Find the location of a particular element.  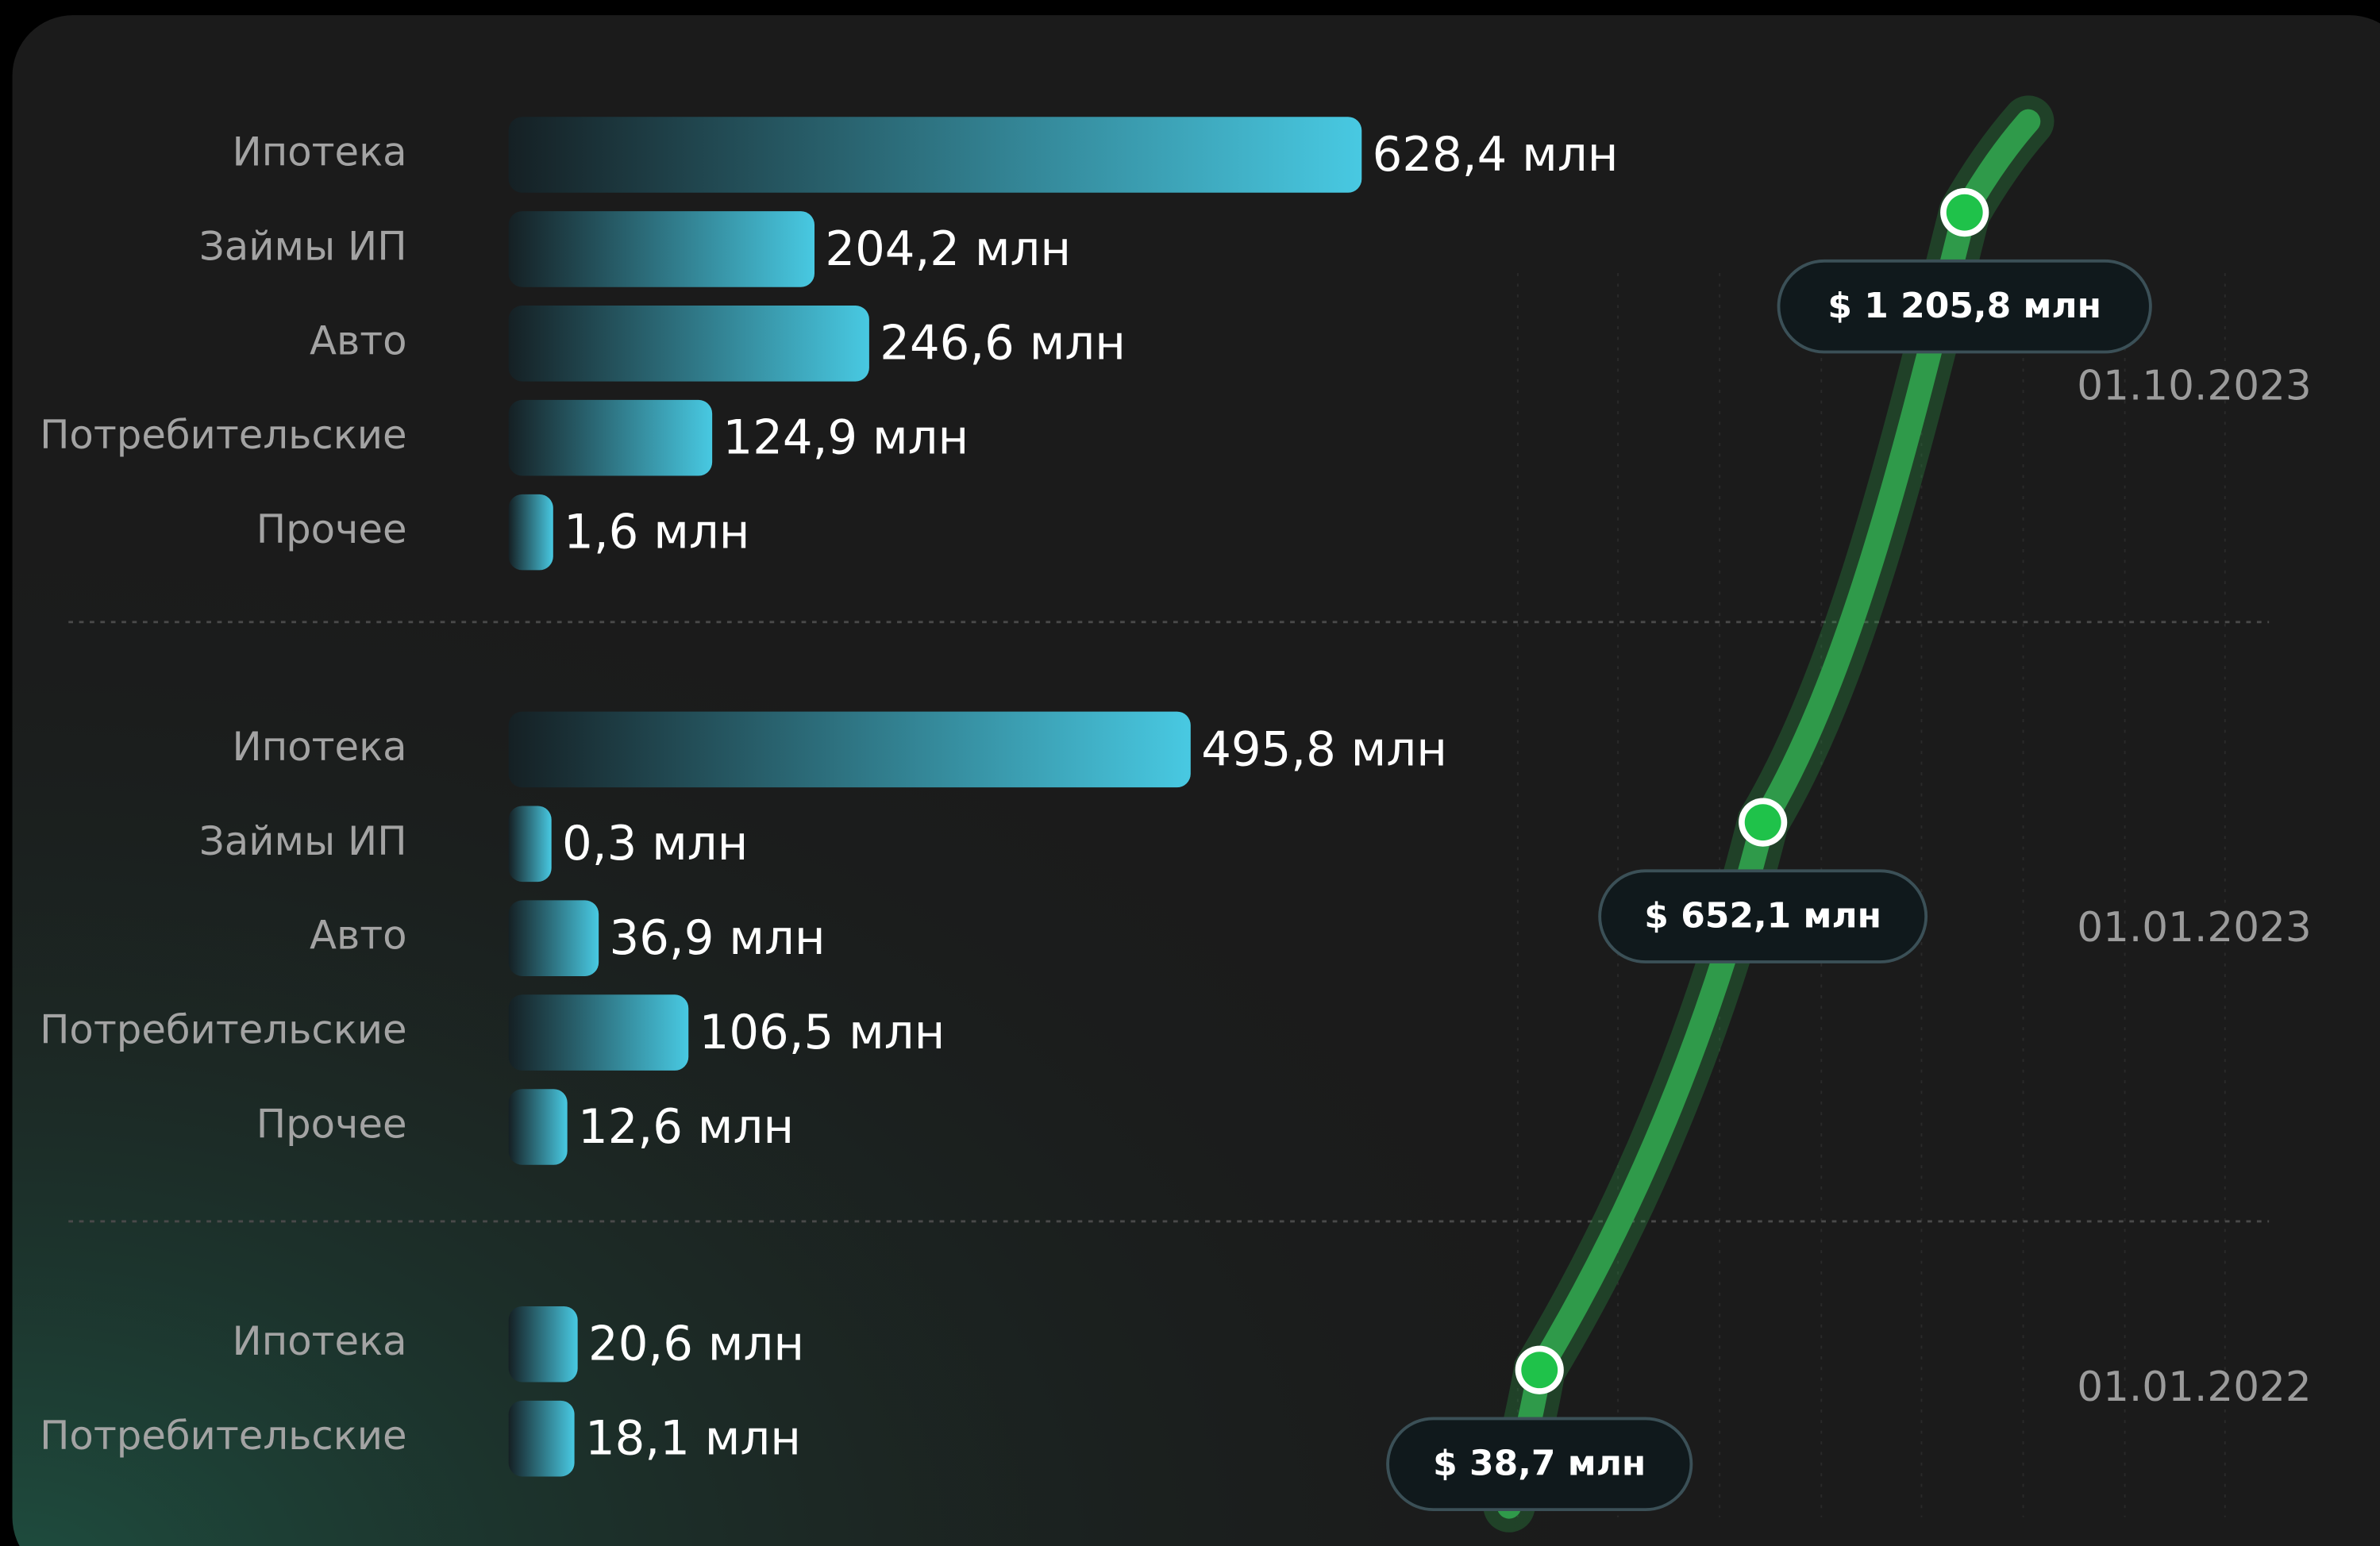

value-label: 18,1 млн is located at coordinates (693, 1438).